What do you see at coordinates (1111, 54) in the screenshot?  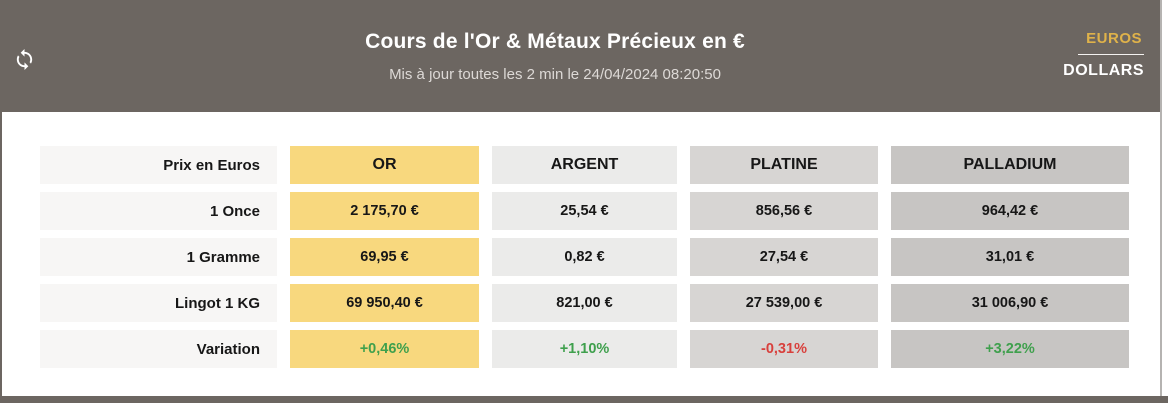 I see `currency-divider` at bounding box center [1111, 54].